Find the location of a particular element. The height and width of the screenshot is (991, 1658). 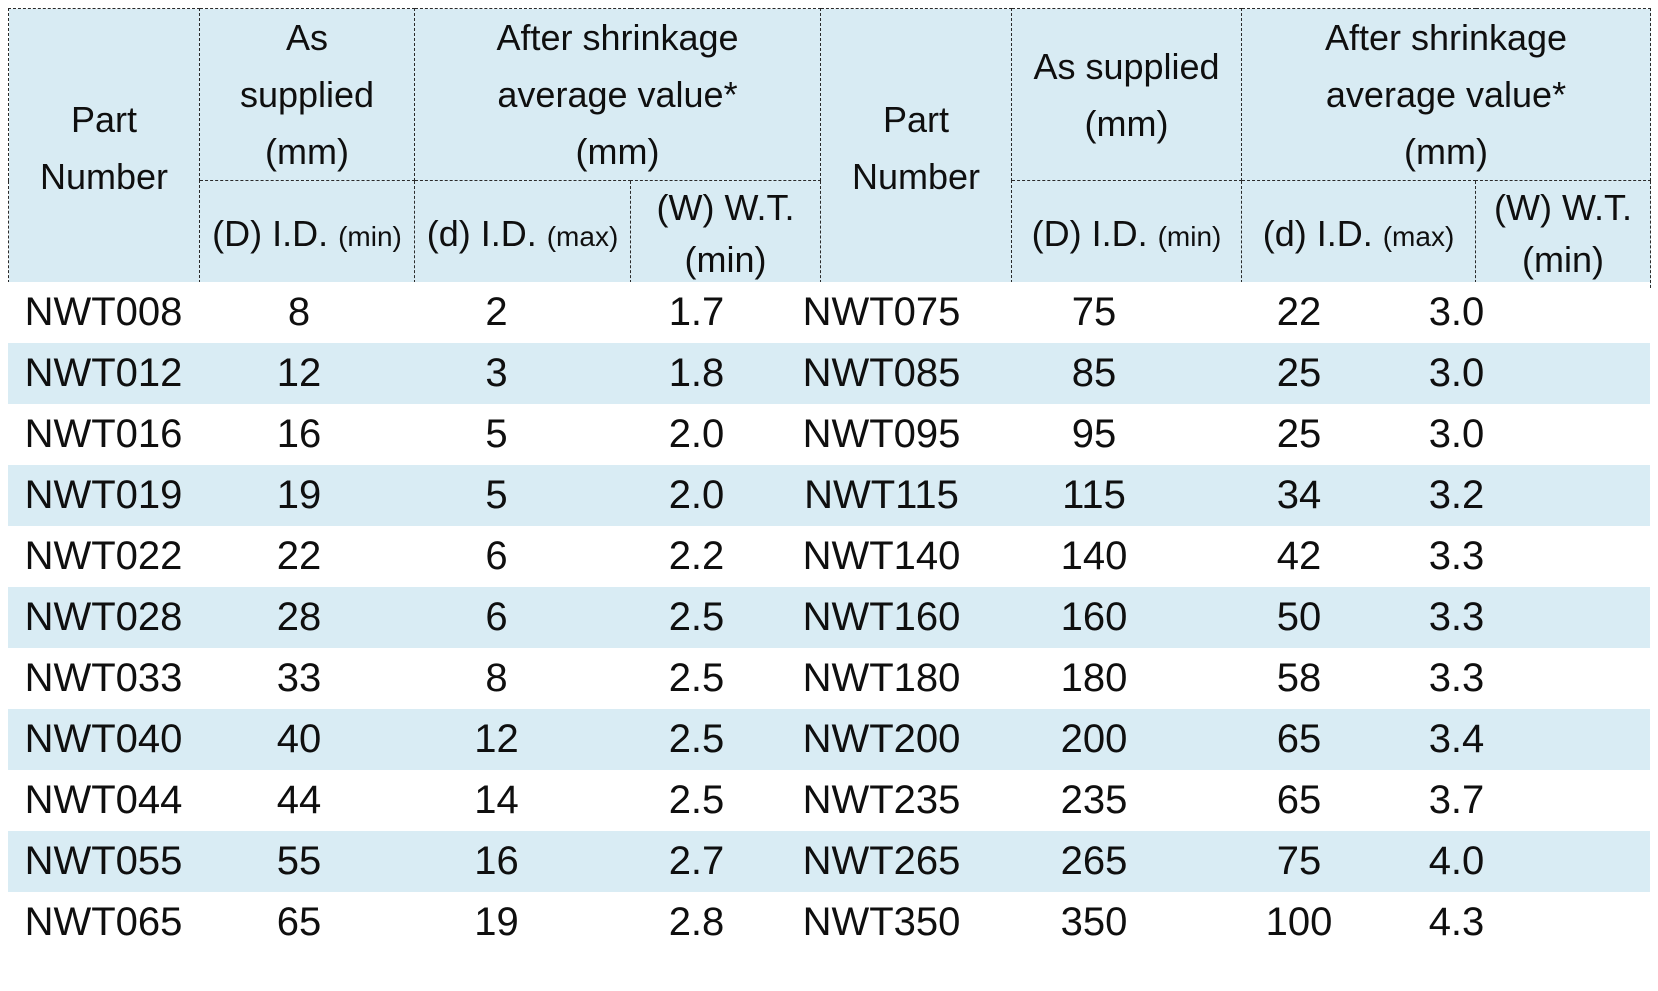

w-wt-min-cell-left: 2.2 is located at coordinates (696, 556).